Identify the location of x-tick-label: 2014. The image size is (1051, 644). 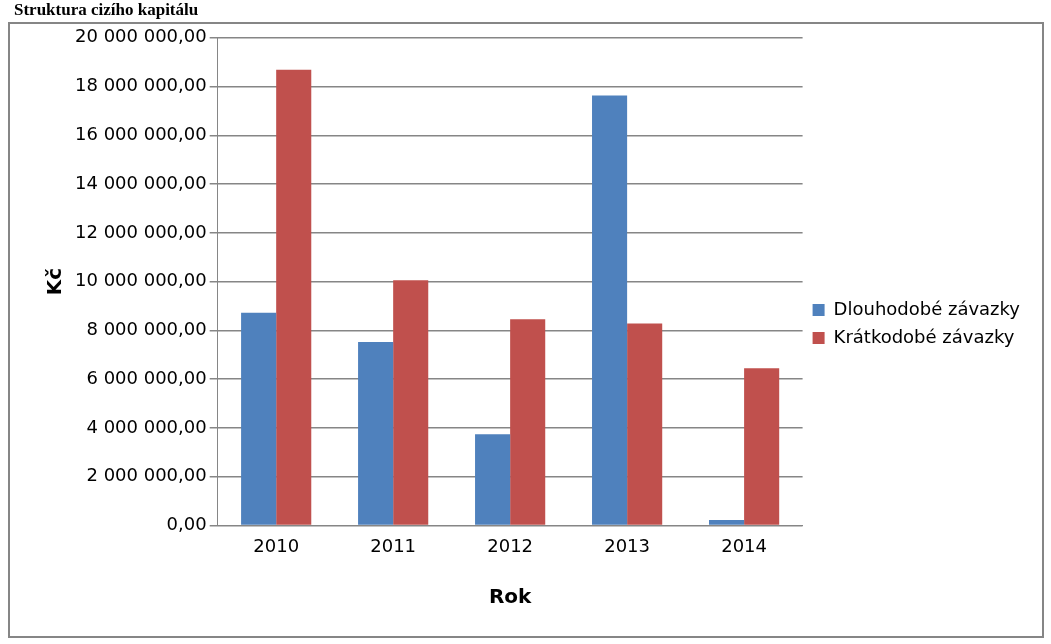
(744, 545).